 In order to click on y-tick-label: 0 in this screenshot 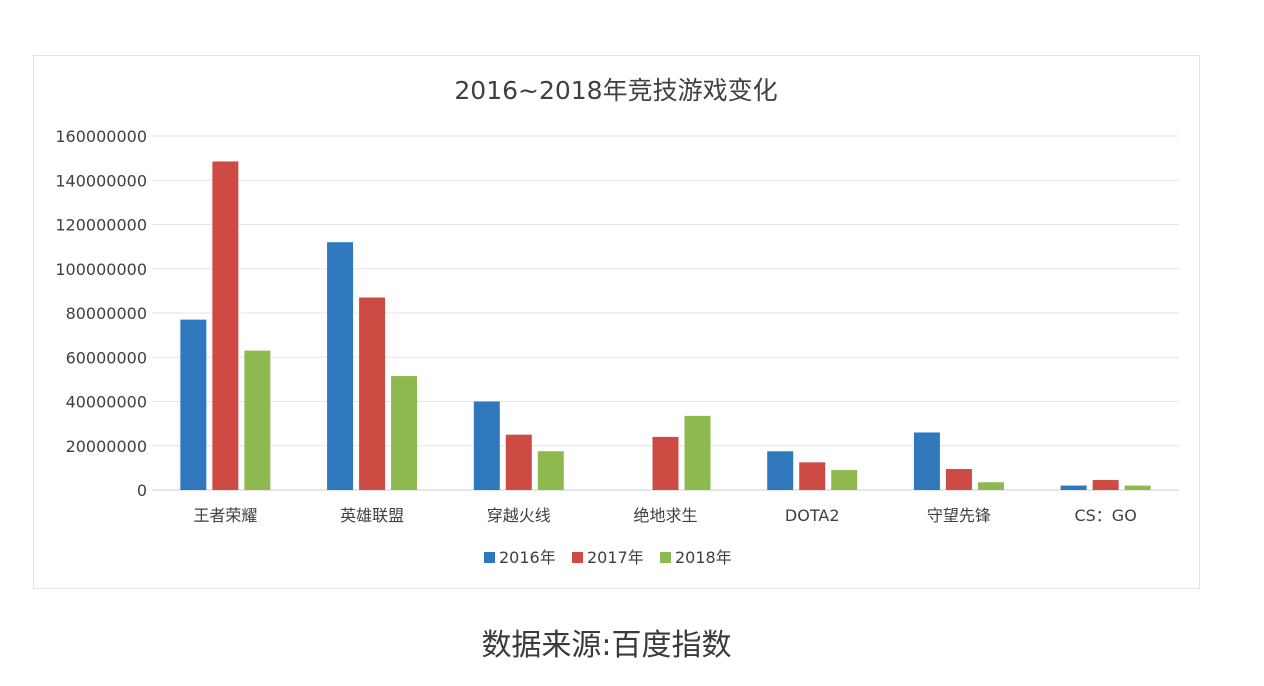, I will do `click(142, 490)`.